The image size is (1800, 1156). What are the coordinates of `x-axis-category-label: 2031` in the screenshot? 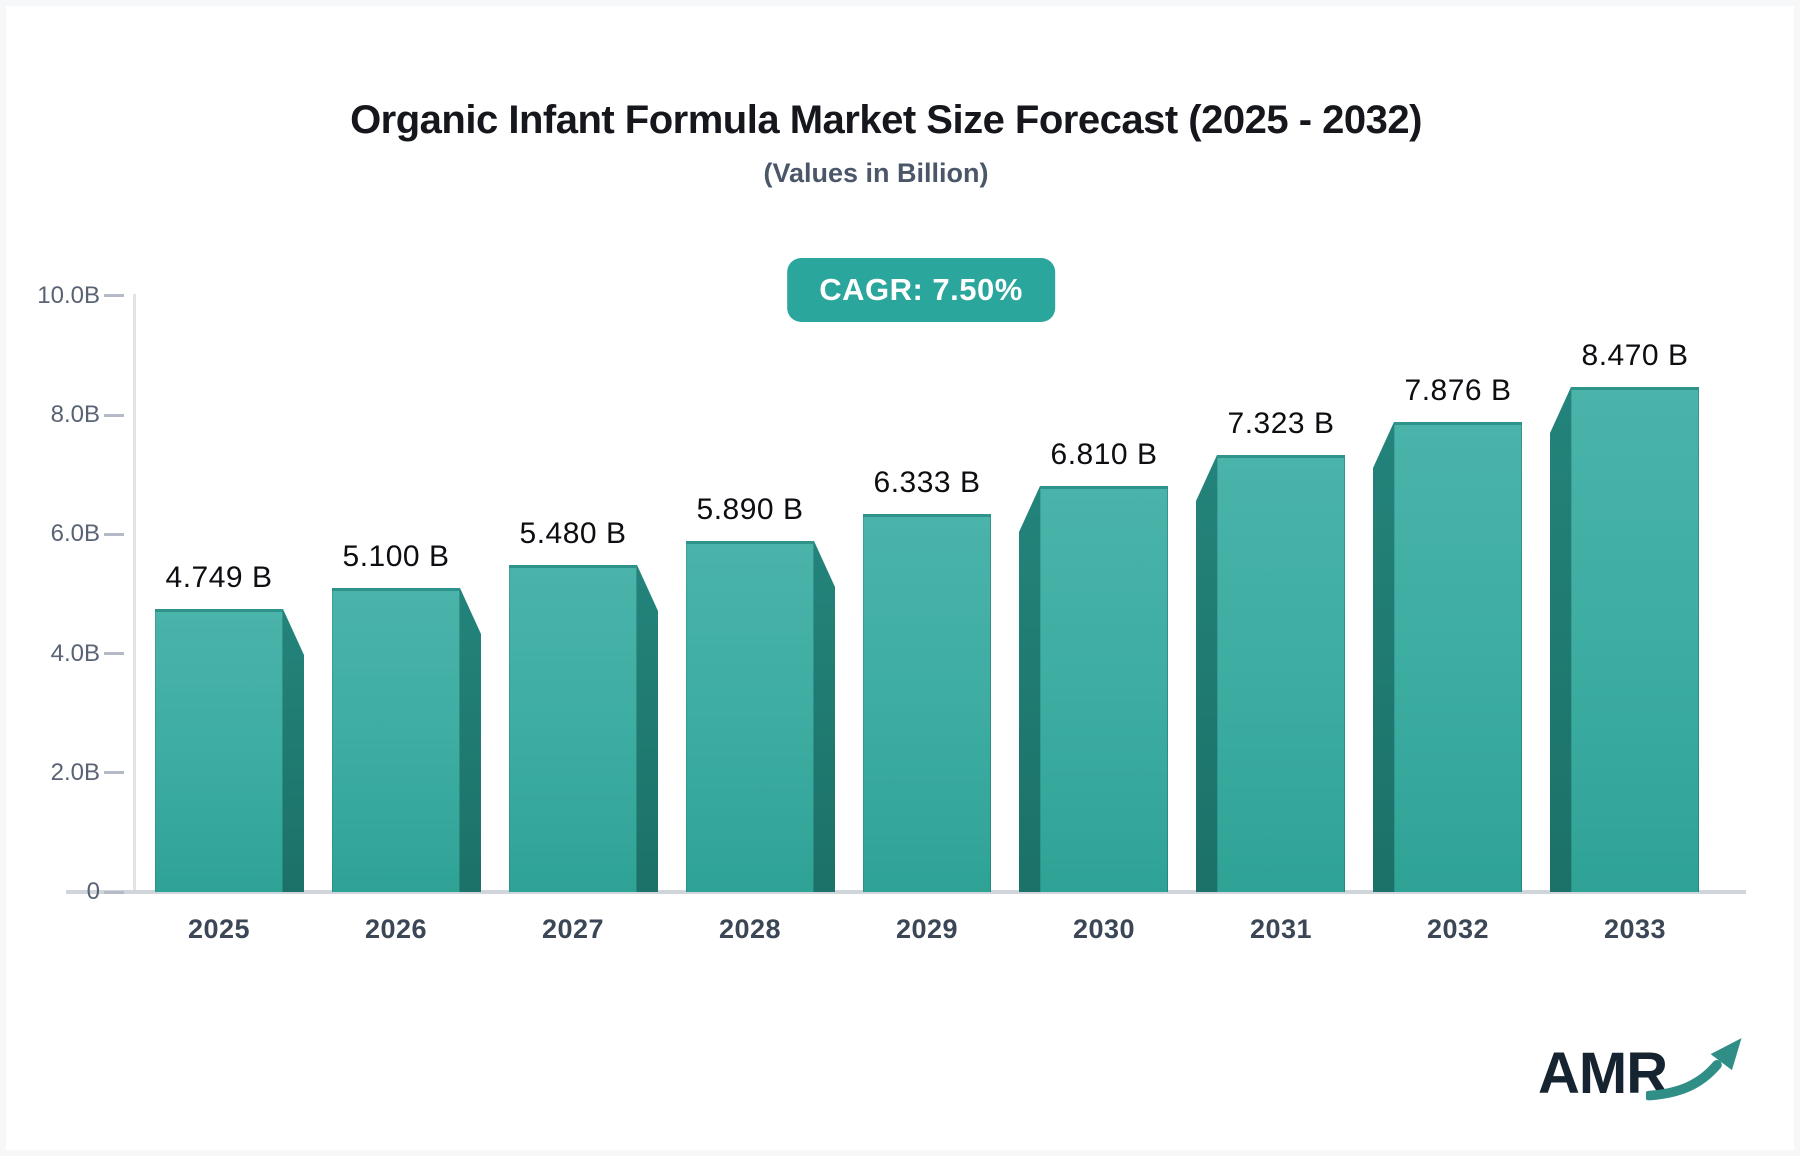 It's located at (1281, 929).